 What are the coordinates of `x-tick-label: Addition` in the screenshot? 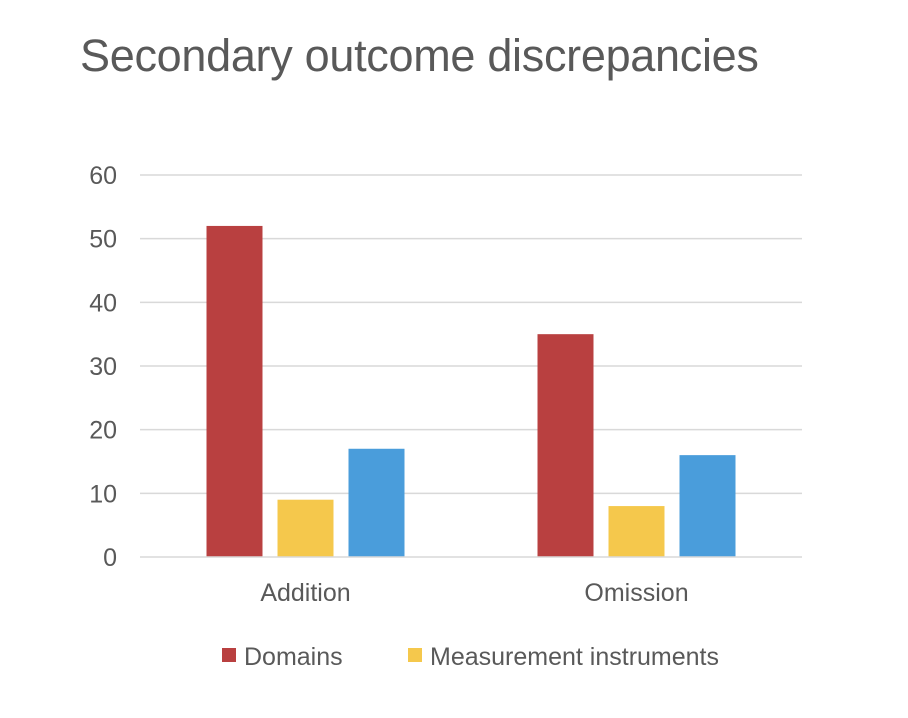 It's located at (305, 593).